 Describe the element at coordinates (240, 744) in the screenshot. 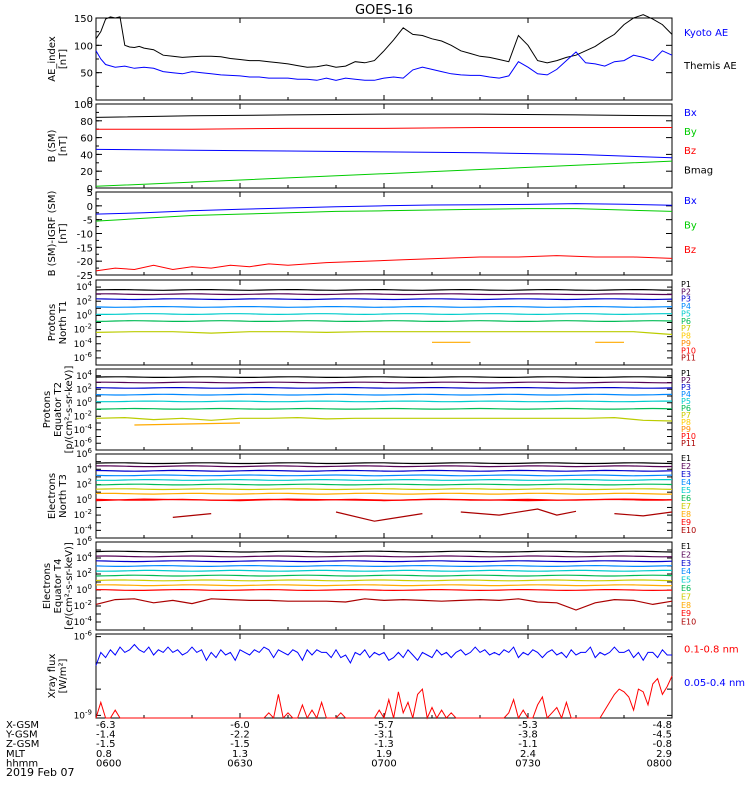

I see `row-value: -1.5` at that location.